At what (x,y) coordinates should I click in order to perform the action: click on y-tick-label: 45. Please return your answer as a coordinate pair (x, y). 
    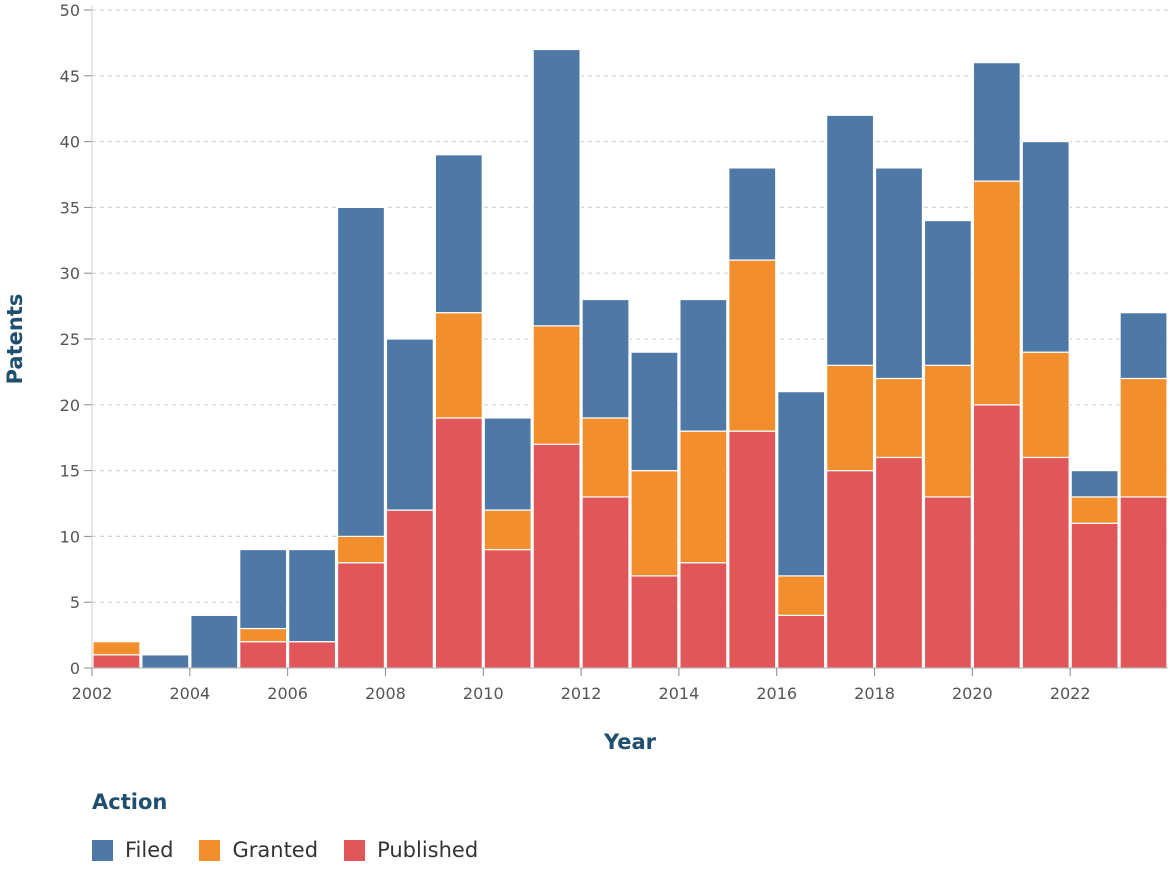
    Looking at the image, I should click on (70, 76).